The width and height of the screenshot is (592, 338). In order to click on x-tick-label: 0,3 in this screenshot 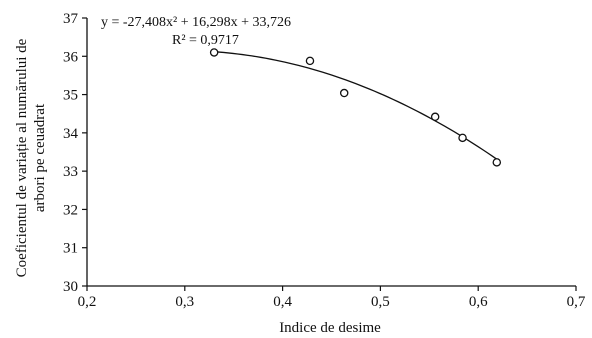, I will do `click(184, 302)`.